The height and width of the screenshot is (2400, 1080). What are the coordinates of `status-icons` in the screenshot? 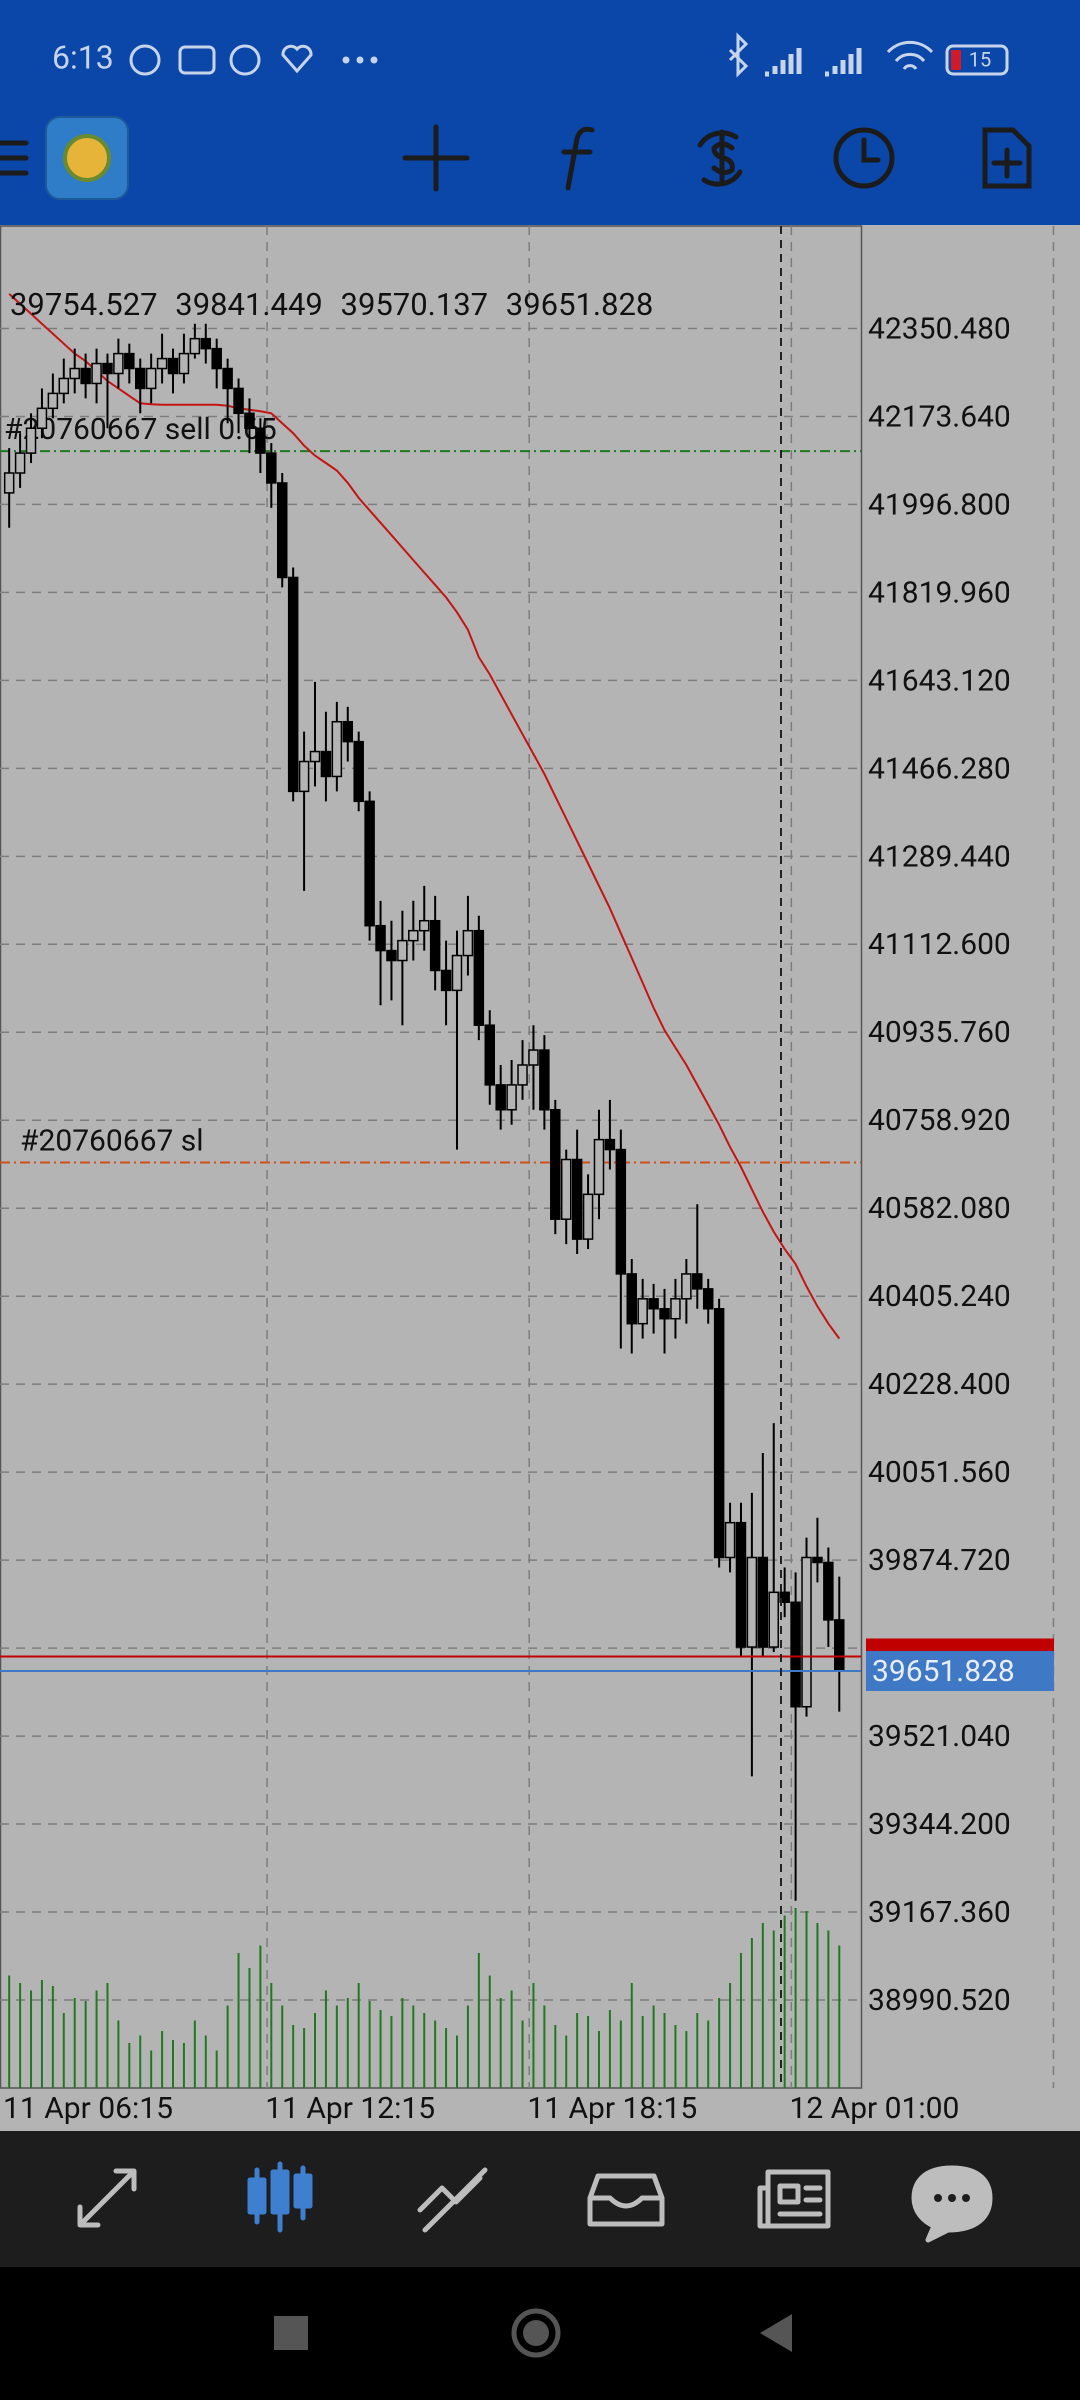 It's located at (569, 55).